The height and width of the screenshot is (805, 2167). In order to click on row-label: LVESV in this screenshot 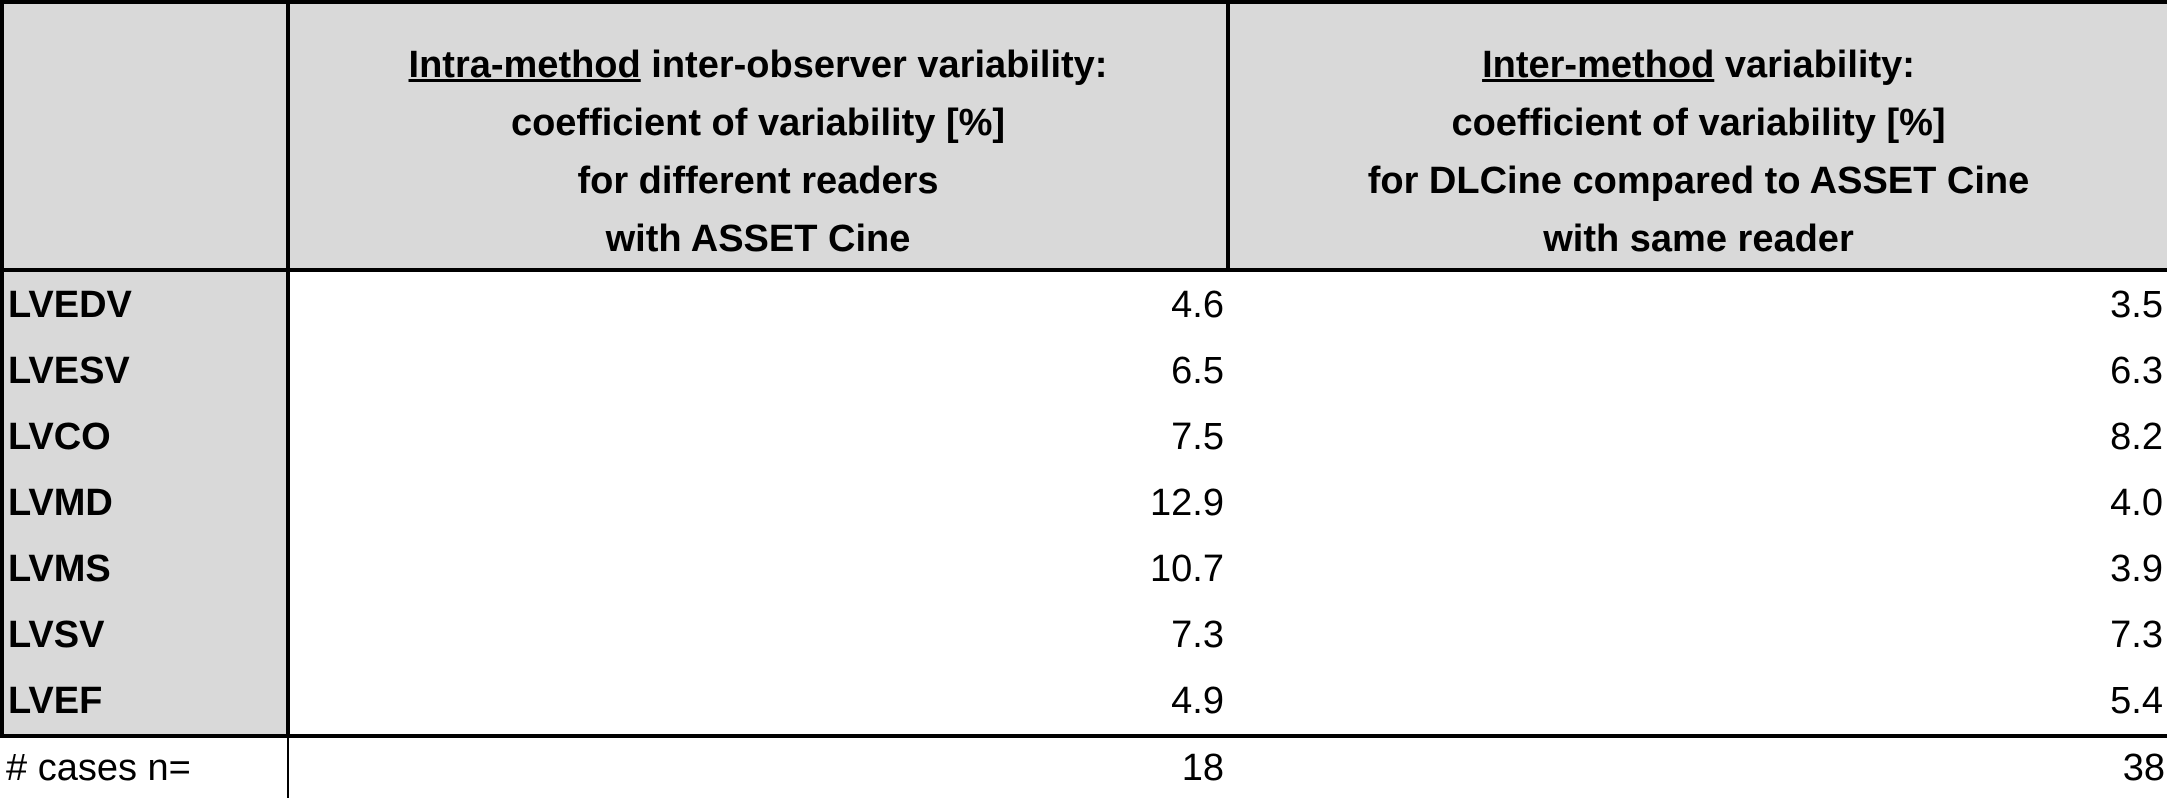, I will do `click(145, 371)`.